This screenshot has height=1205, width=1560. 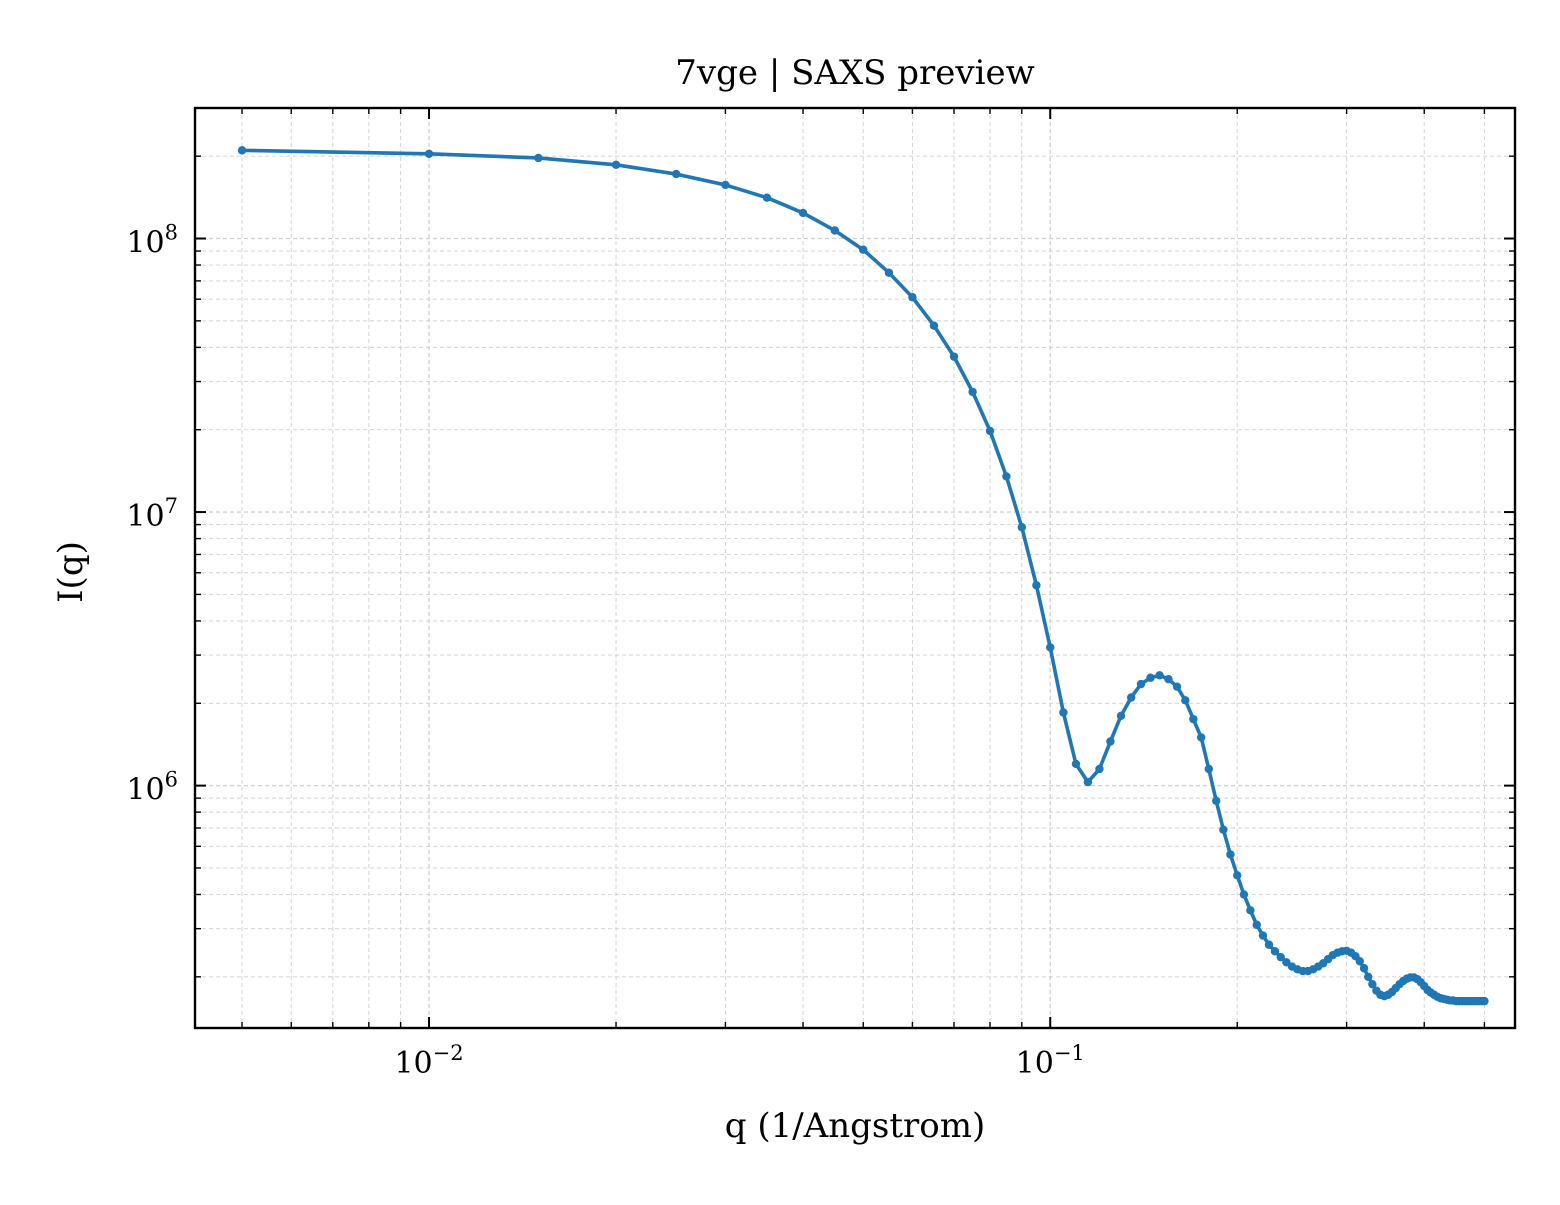 I want to click on y-axis-label: I(q), so click(x=71, y=572).